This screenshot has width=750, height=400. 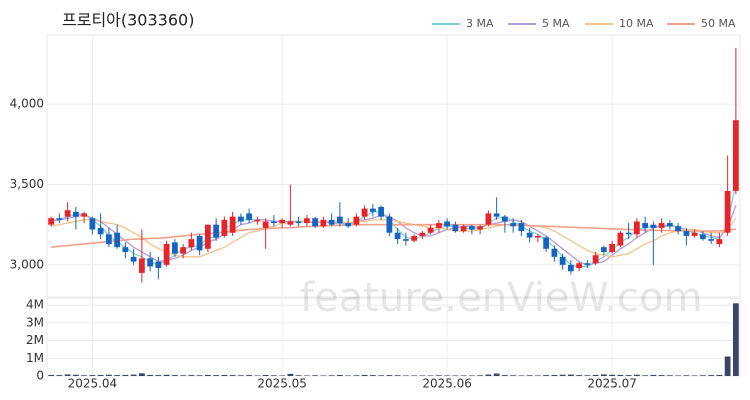 I want to click on legend-label: 10 MA, so click(x=636, y=23).